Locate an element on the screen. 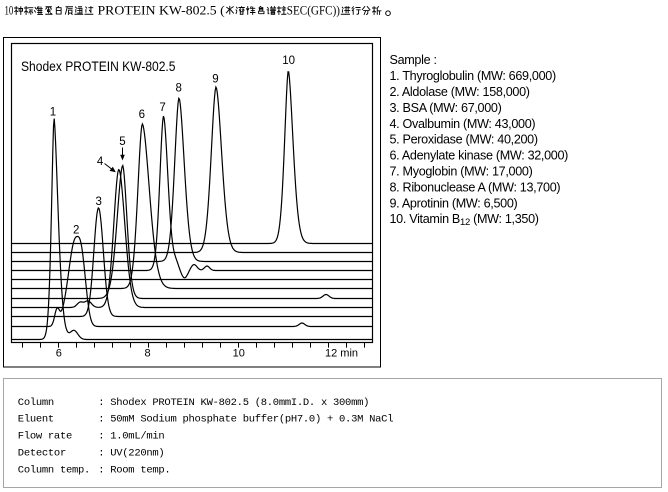  svg-text: 3 is located at coordinates (98, 202).